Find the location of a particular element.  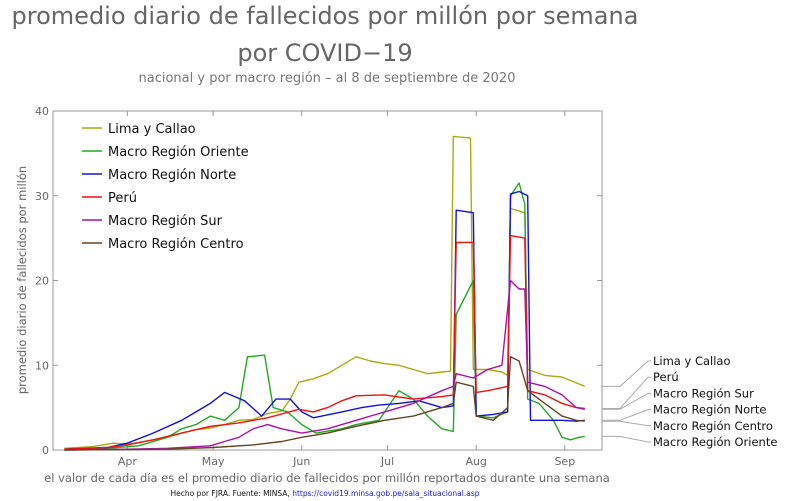

x-tick-label: Sep is located at coordinates (564, 461).